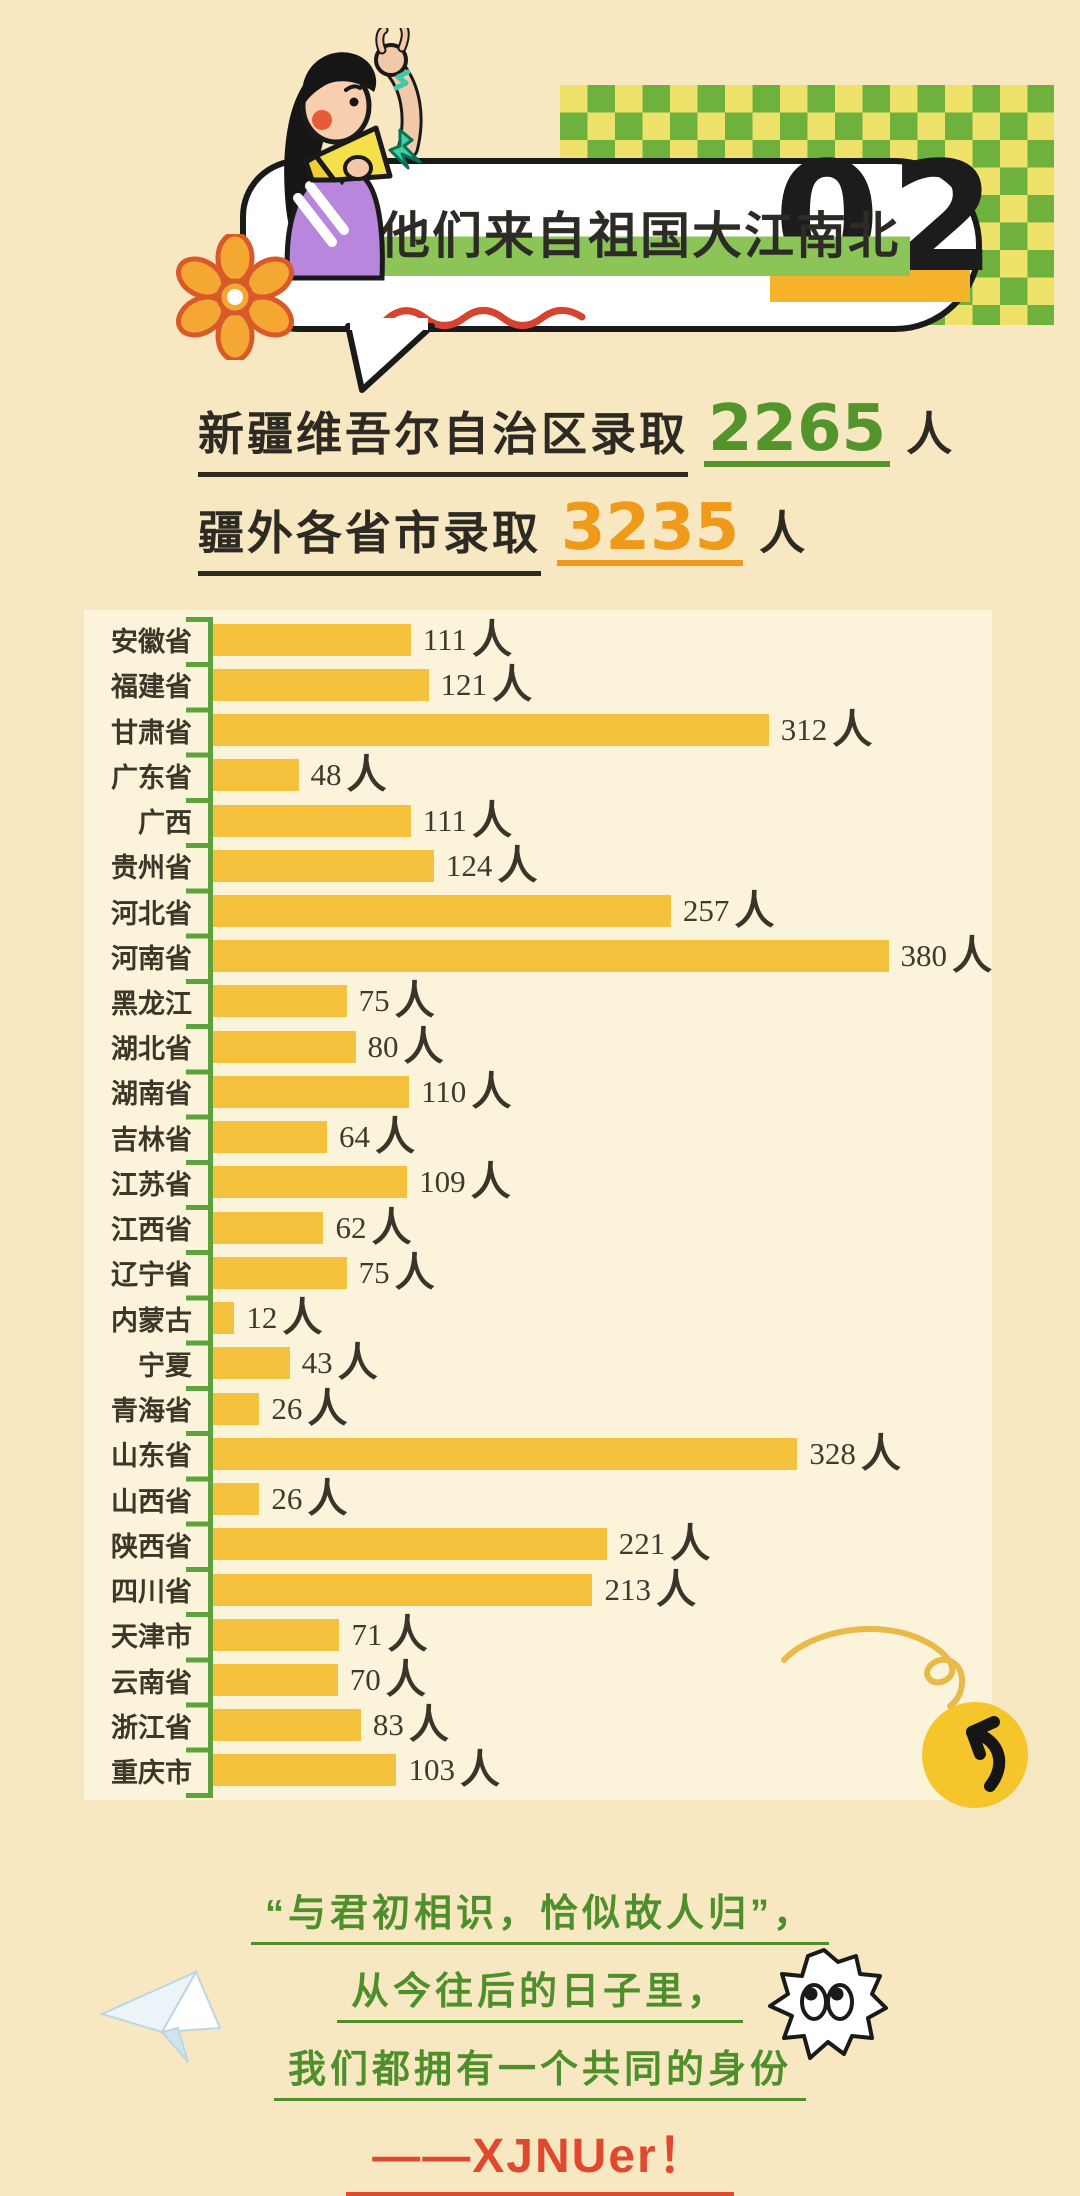 Image resolution: width=1080 pixels, height=2196 pixels. I want to click on chart-row: 湖南省 110 人, so click(538, 1091).